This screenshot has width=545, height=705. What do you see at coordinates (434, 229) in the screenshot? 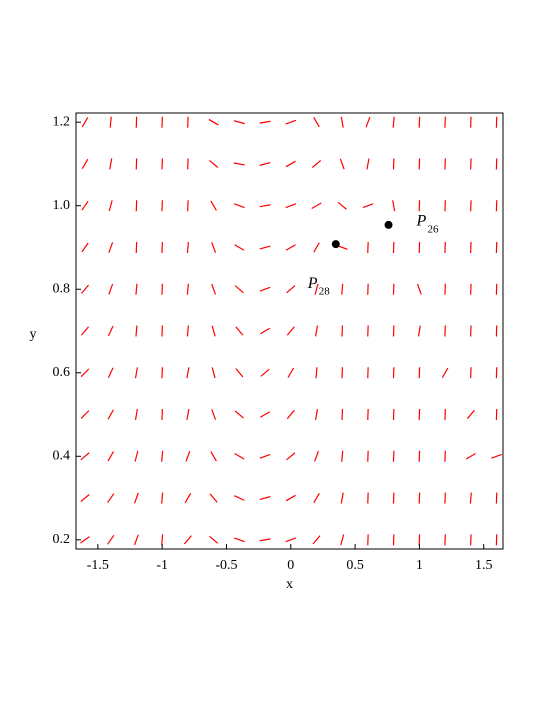
I see `point-label-subscript: 26` at bounding box center [434, 229].